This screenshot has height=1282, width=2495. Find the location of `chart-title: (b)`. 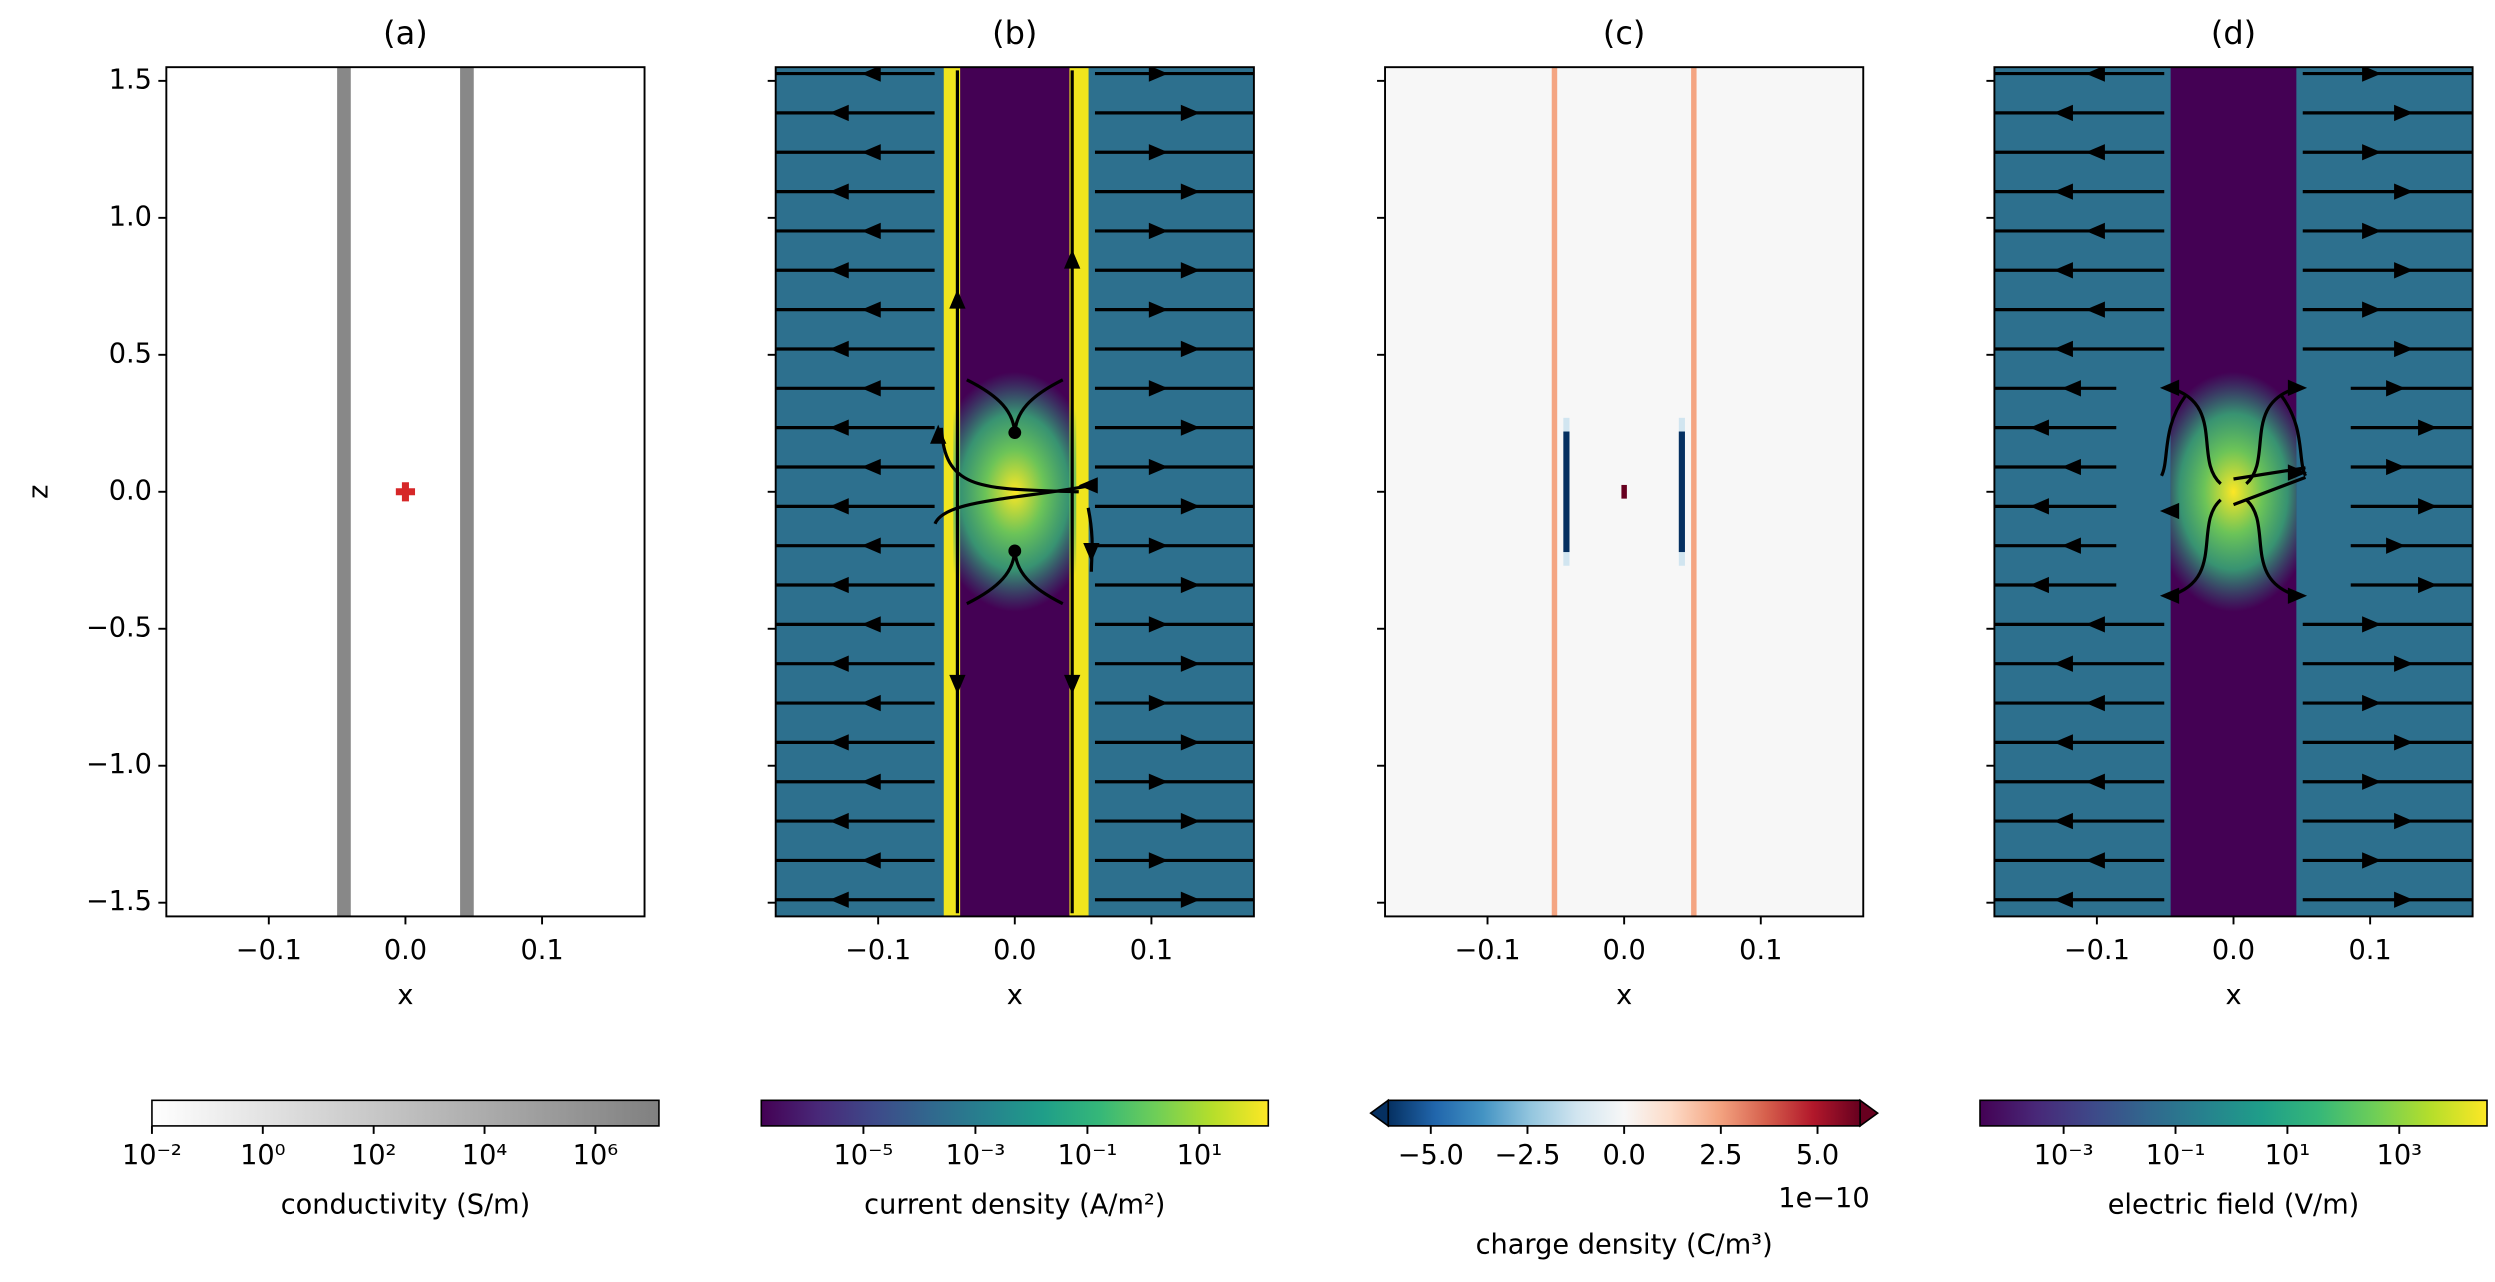

chart-title: (b) is located at coordinates (1014, 33).